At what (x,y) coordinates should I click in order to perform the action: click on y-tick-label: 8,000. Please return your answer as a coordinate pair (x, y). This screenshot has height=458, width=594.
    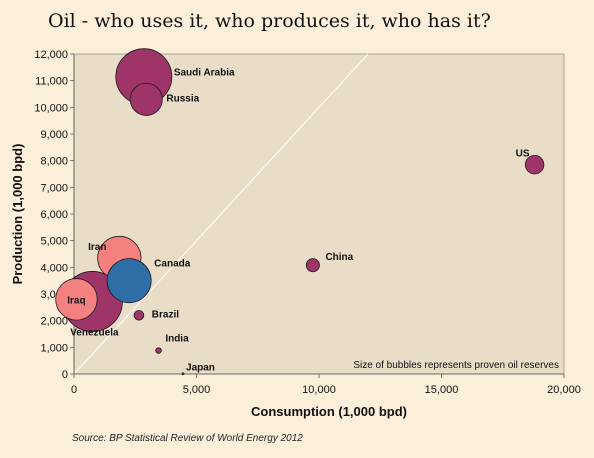
    Looking at the image, I should click on (54, 162).